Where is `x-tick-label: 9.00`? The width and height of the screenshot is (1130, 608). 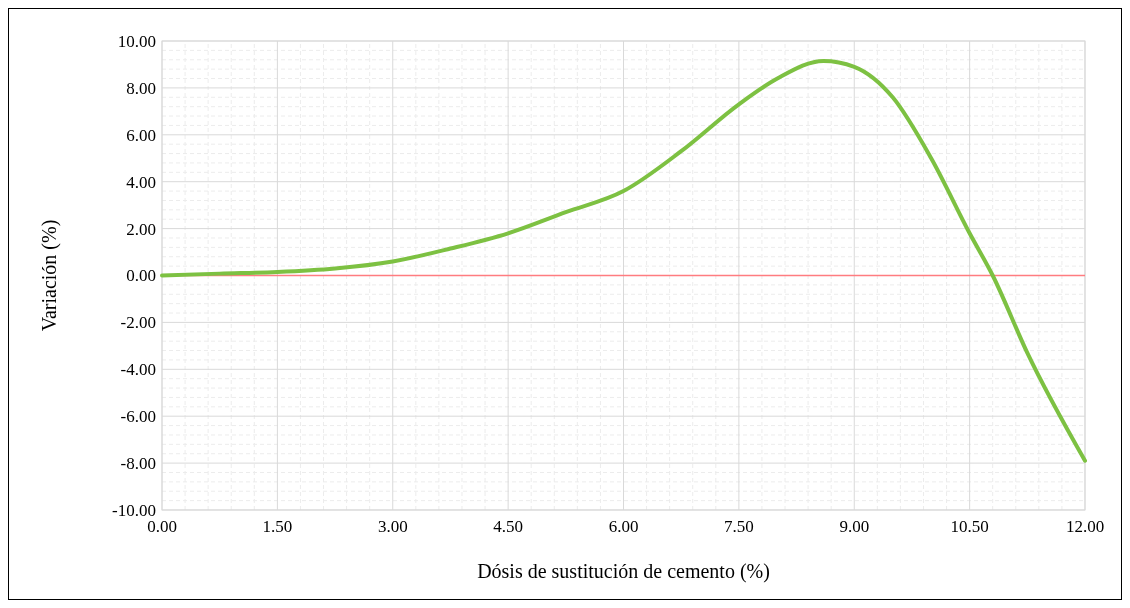 x-tick-label: 9.00 is located at coordinates (854, 526).